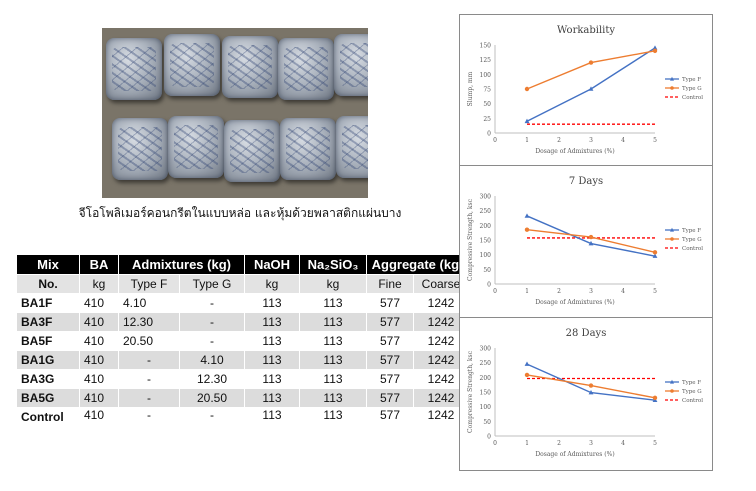 The height and width of the screenshot is (491, 756). Describe the element at coordinates (212, 379) in the screenshot. I see `cell-type-g: 12.30` at that location.